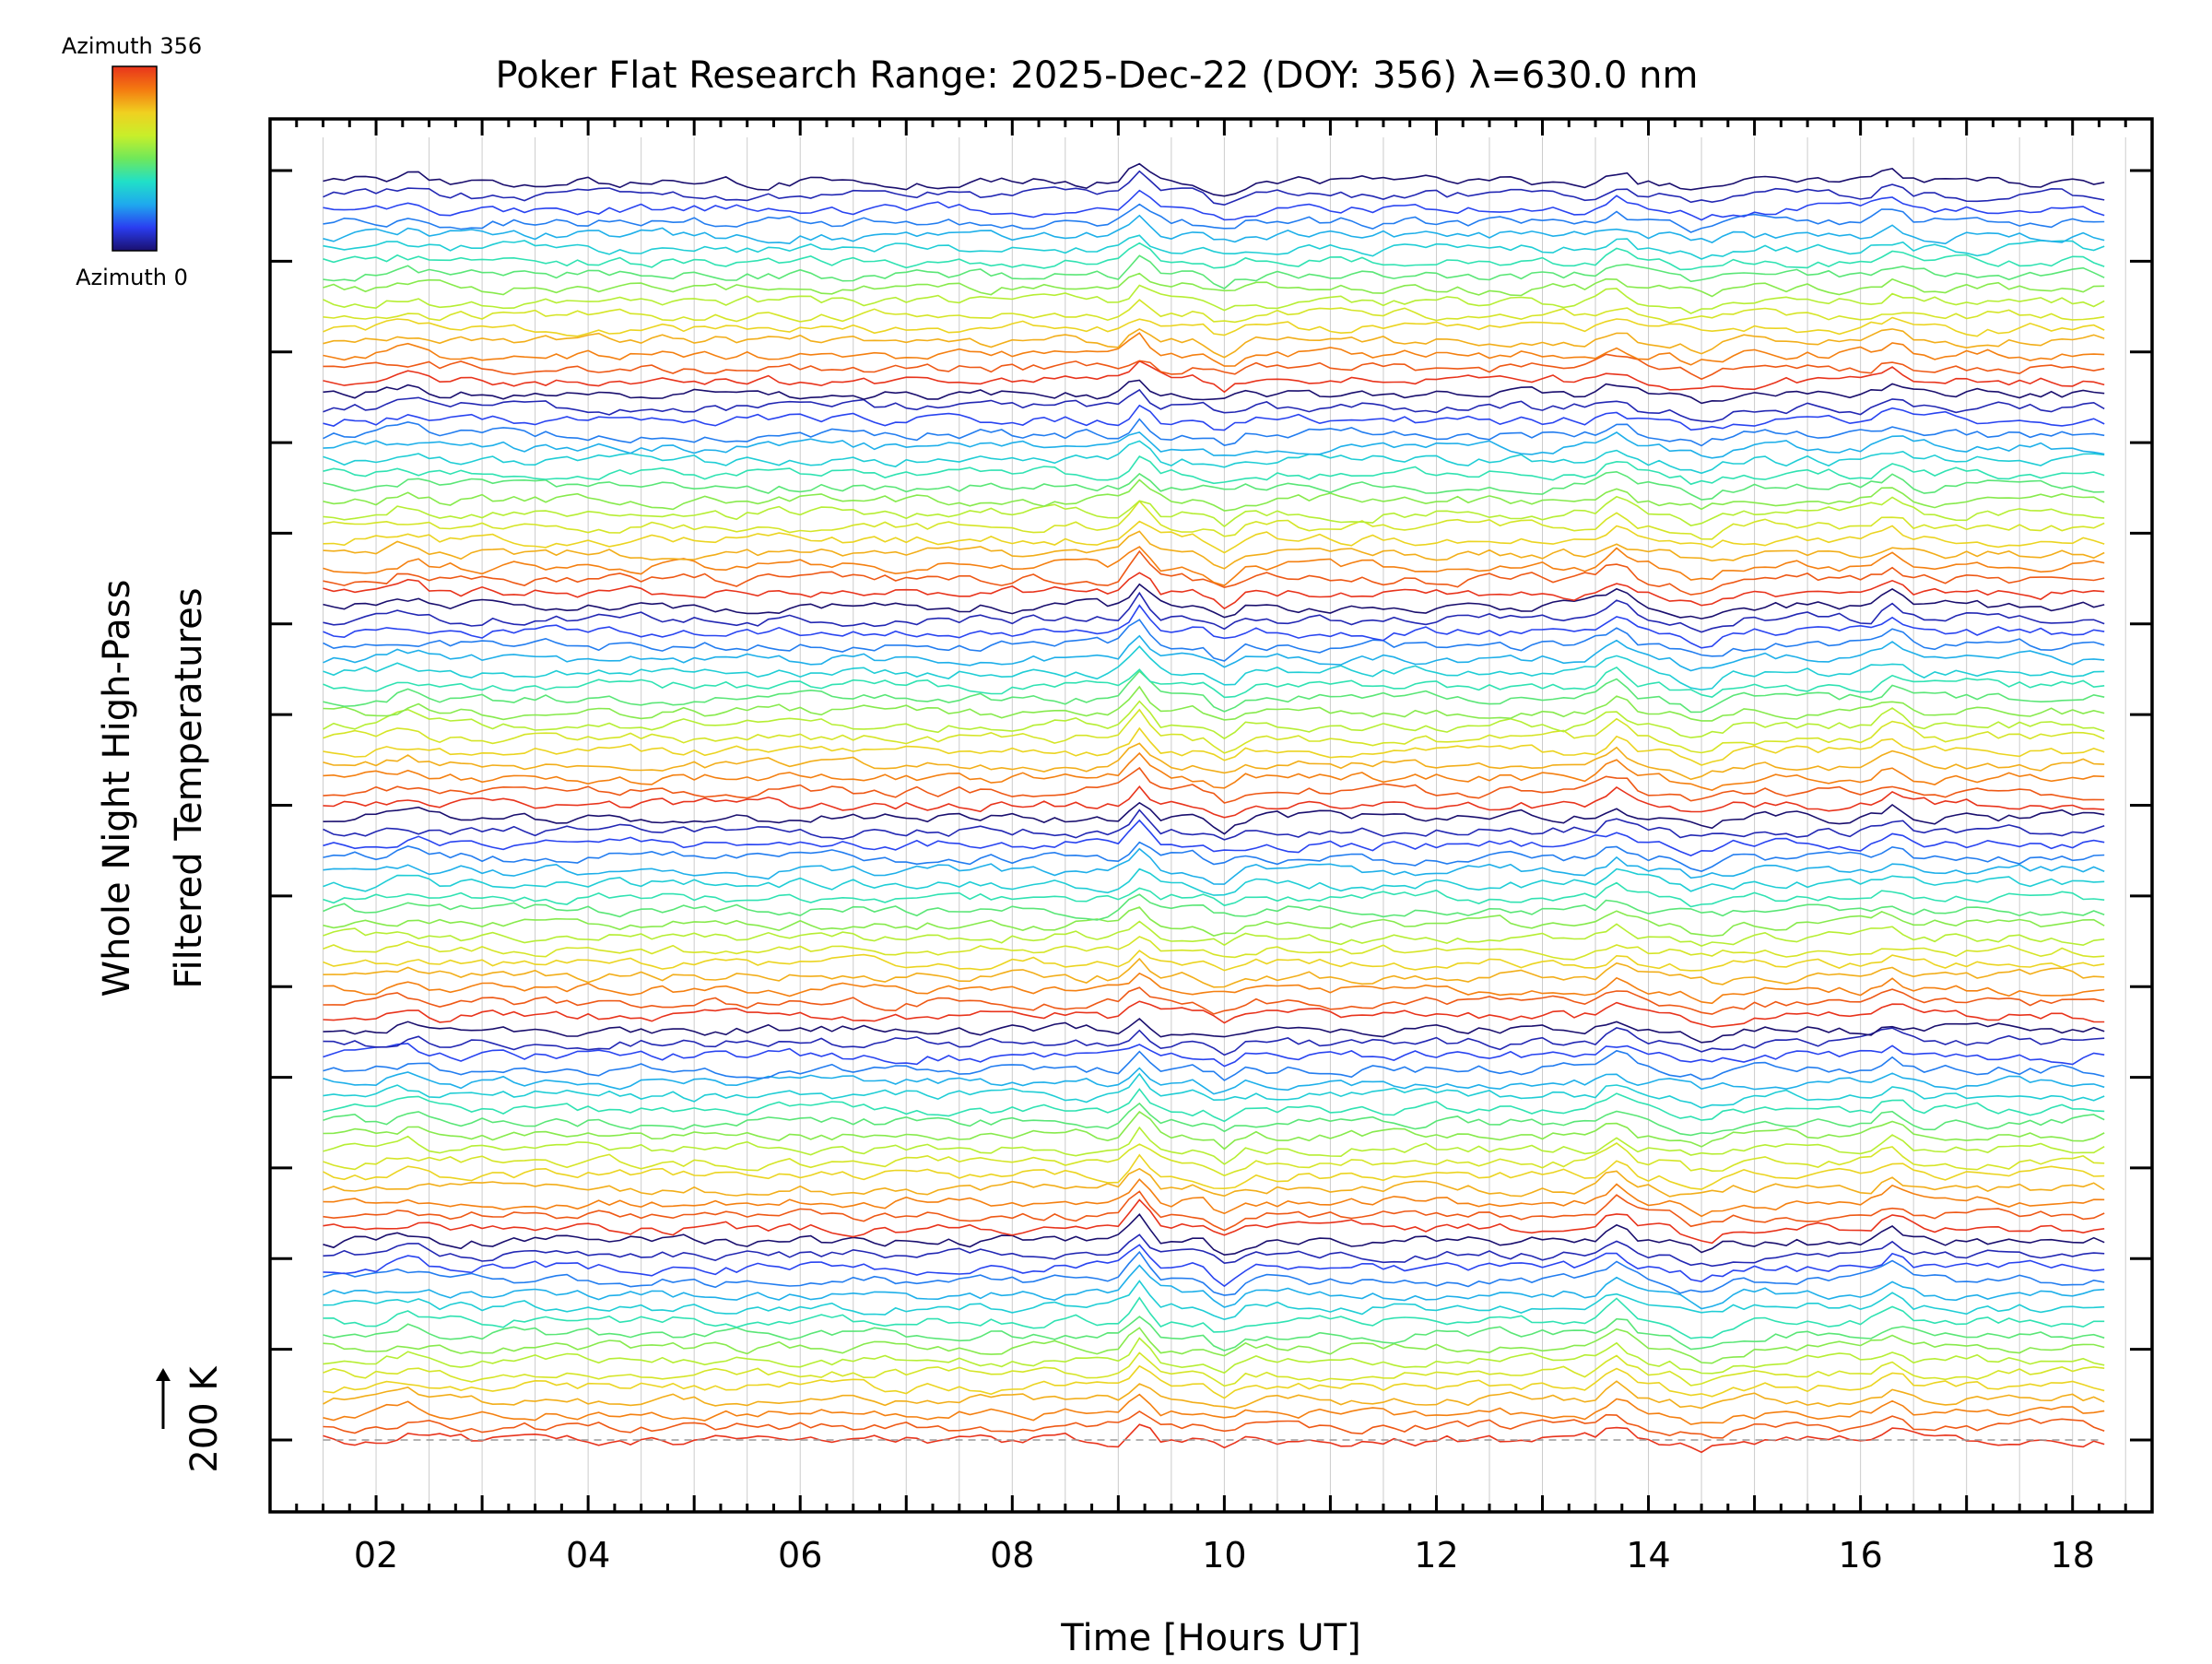 This screenshot has height=1664, width=2212. What do you see at coordinates (800, 1555) in the screenshot?
I see `x-tick-label: 06` at bounding box center [800, 1555].